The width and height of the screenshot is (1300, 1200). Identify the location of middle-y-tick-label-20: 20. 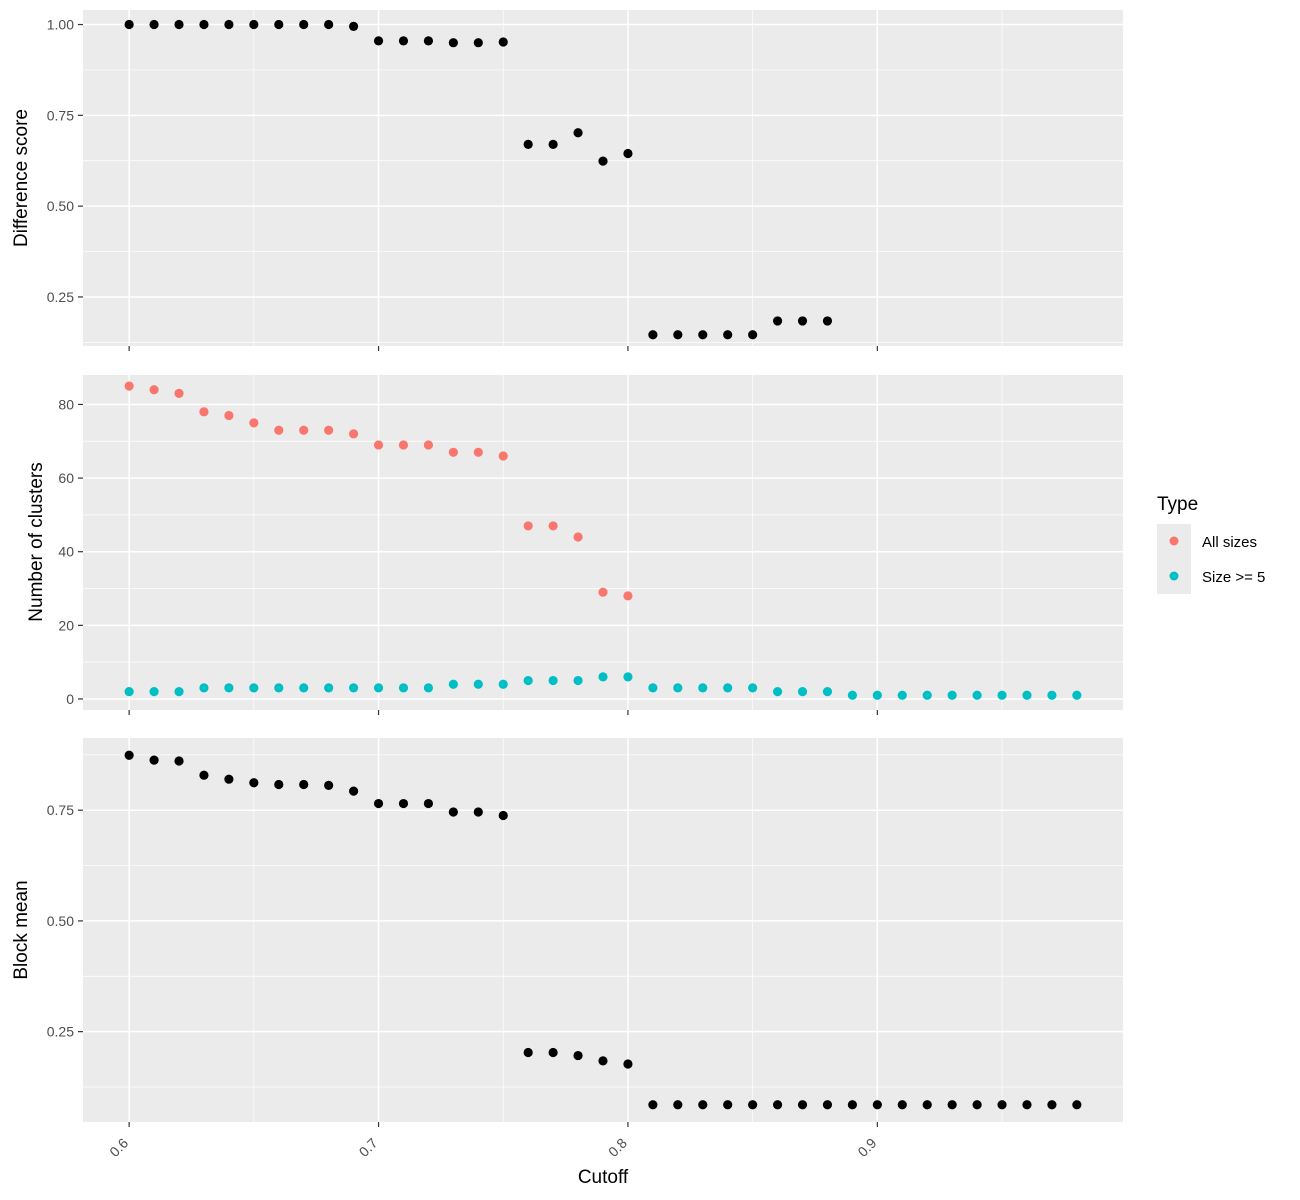
(66, 625).